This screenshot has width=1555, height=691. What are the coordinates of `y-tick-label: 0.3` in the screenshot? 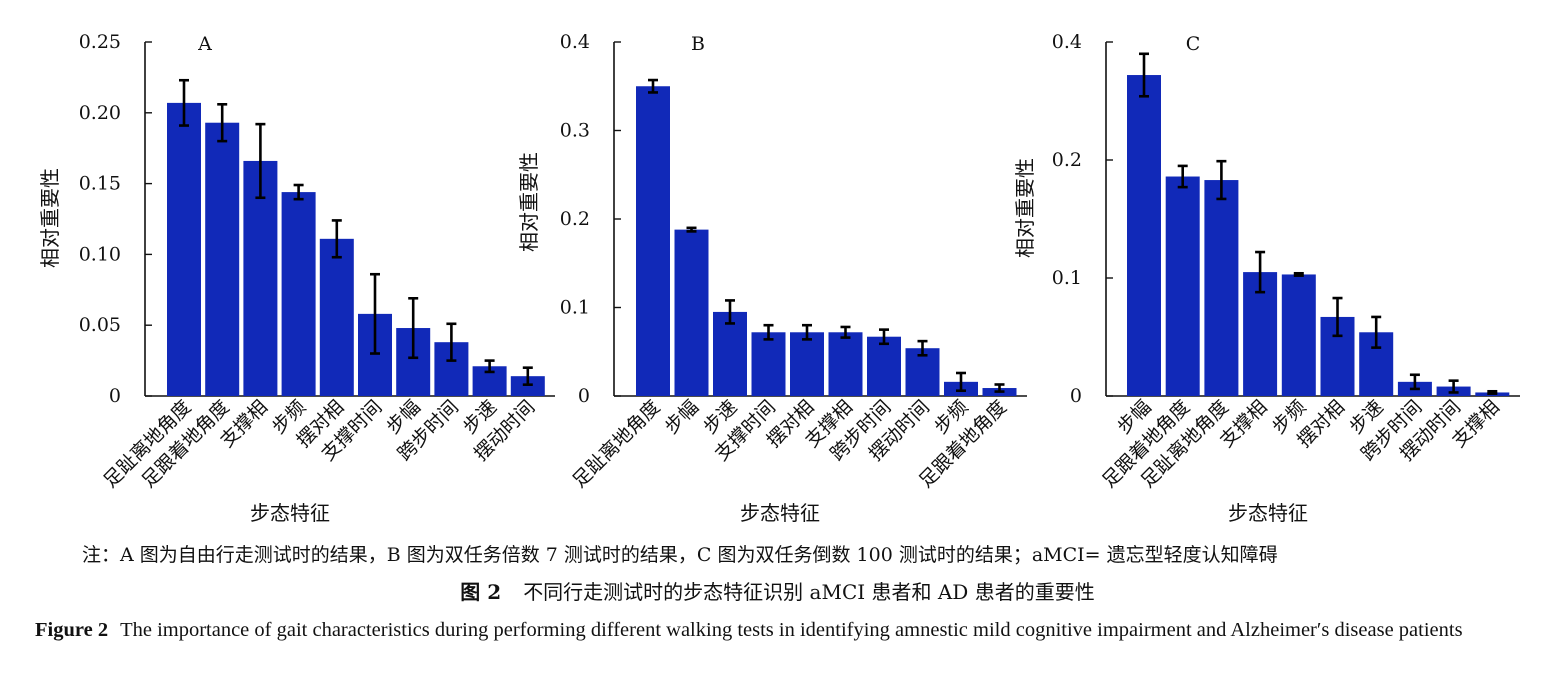 It's located at (575, 131).